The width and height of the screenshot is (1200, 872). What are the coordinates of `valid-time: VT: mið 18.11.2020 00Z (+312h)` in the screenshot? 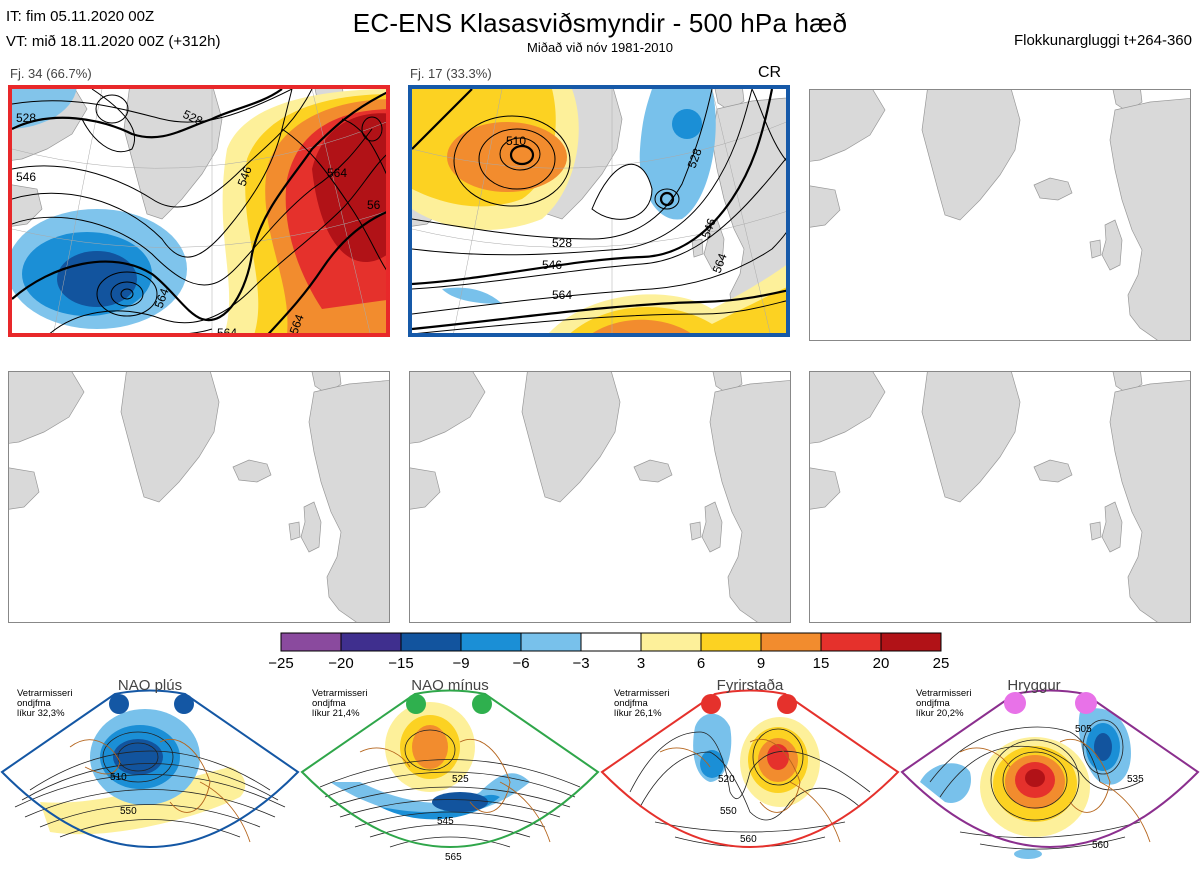 It's located at (113, 41).